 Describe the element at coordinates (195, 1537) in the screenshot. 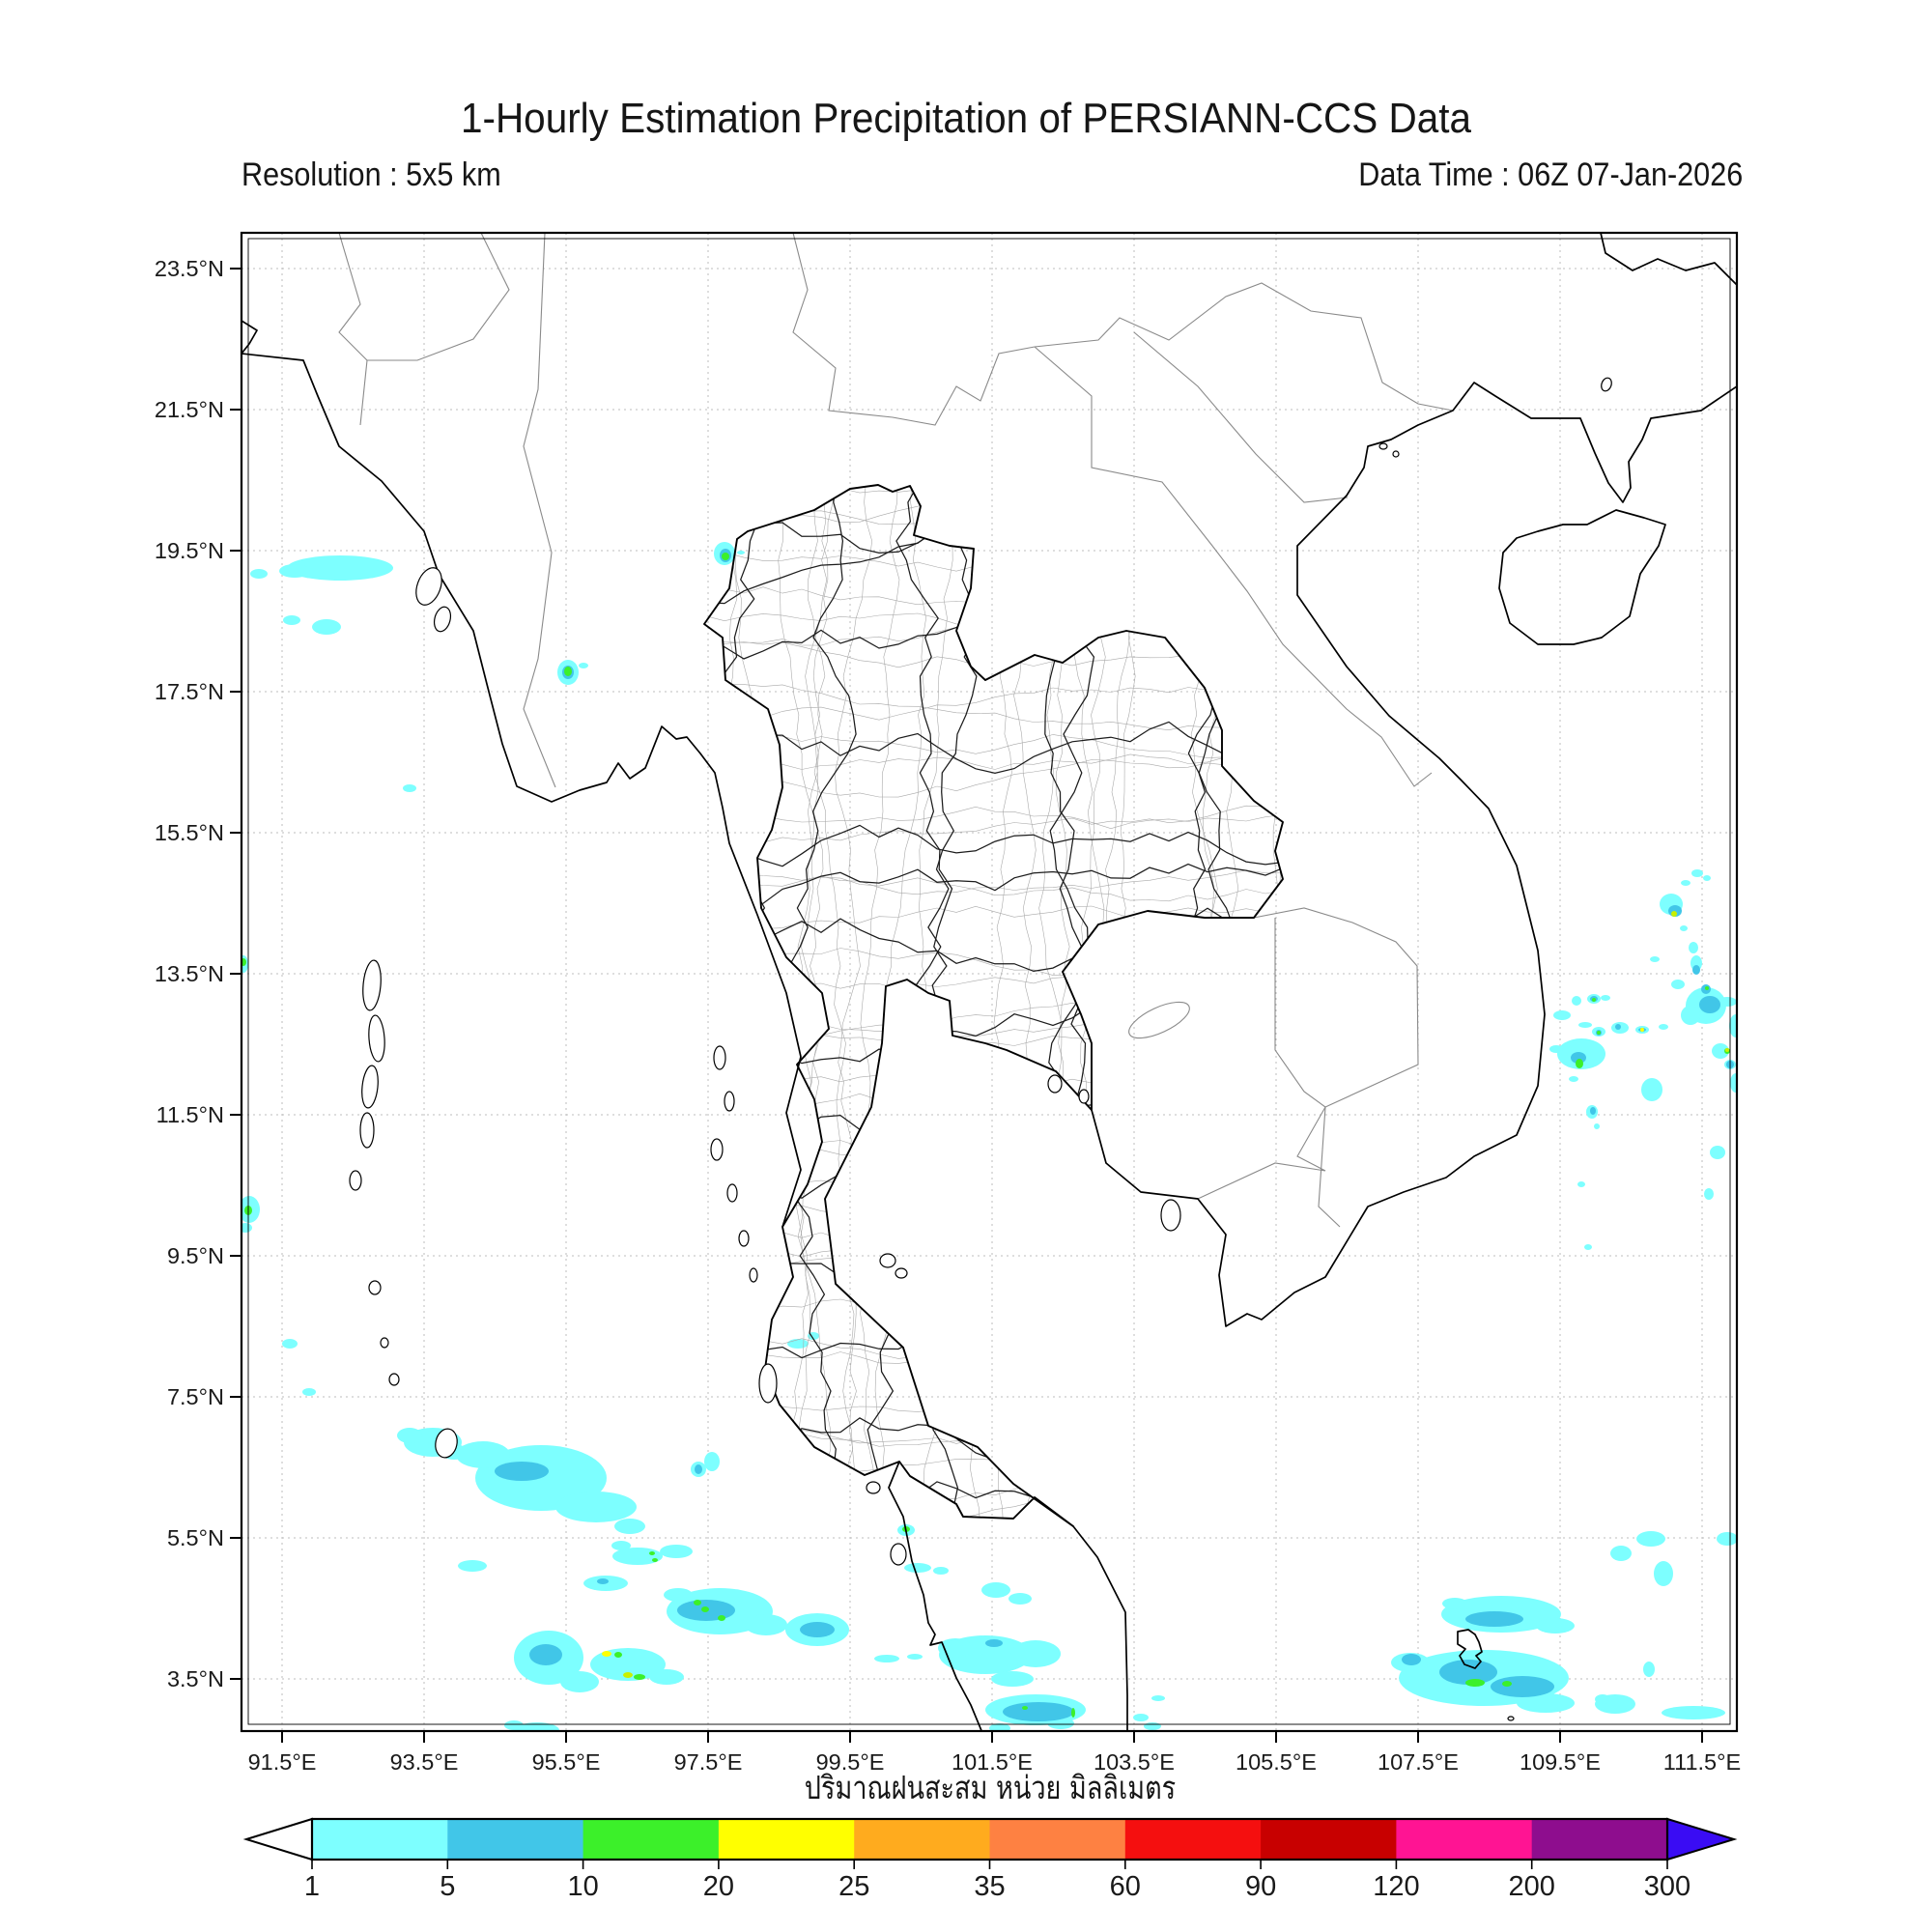

I see `lat-tick-label: 5.5°N` at that location.